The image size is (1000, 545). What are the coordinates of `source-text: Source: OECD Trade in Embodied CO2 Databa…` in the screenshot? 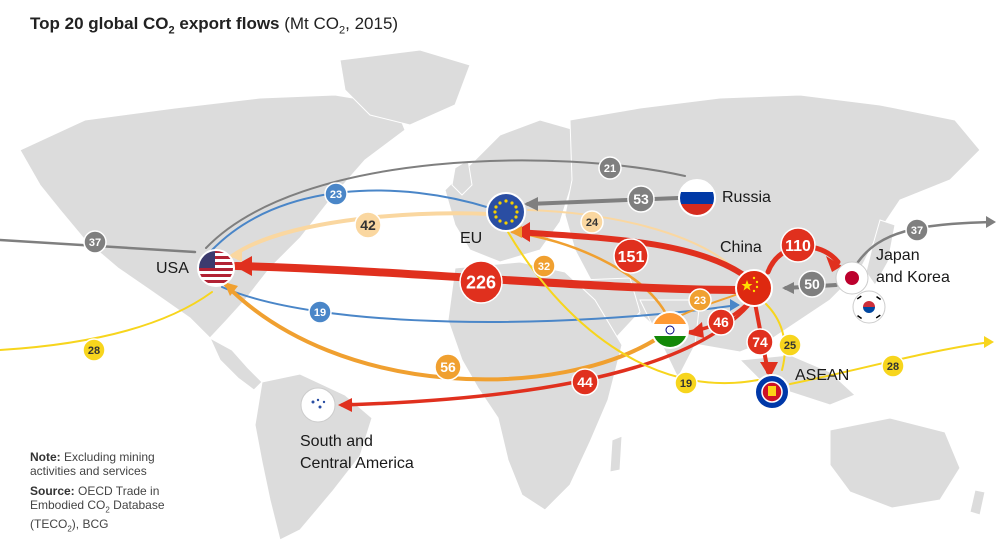 It's located at (97, 510).